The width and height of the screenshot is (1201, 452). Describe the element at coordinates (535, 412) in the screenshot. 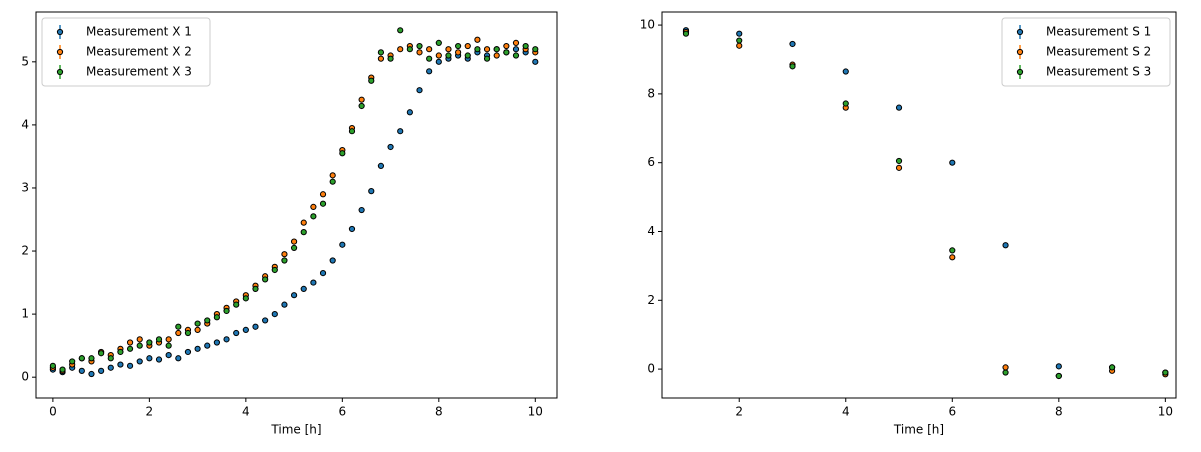

I see `x-tick-label: 10` at that location.